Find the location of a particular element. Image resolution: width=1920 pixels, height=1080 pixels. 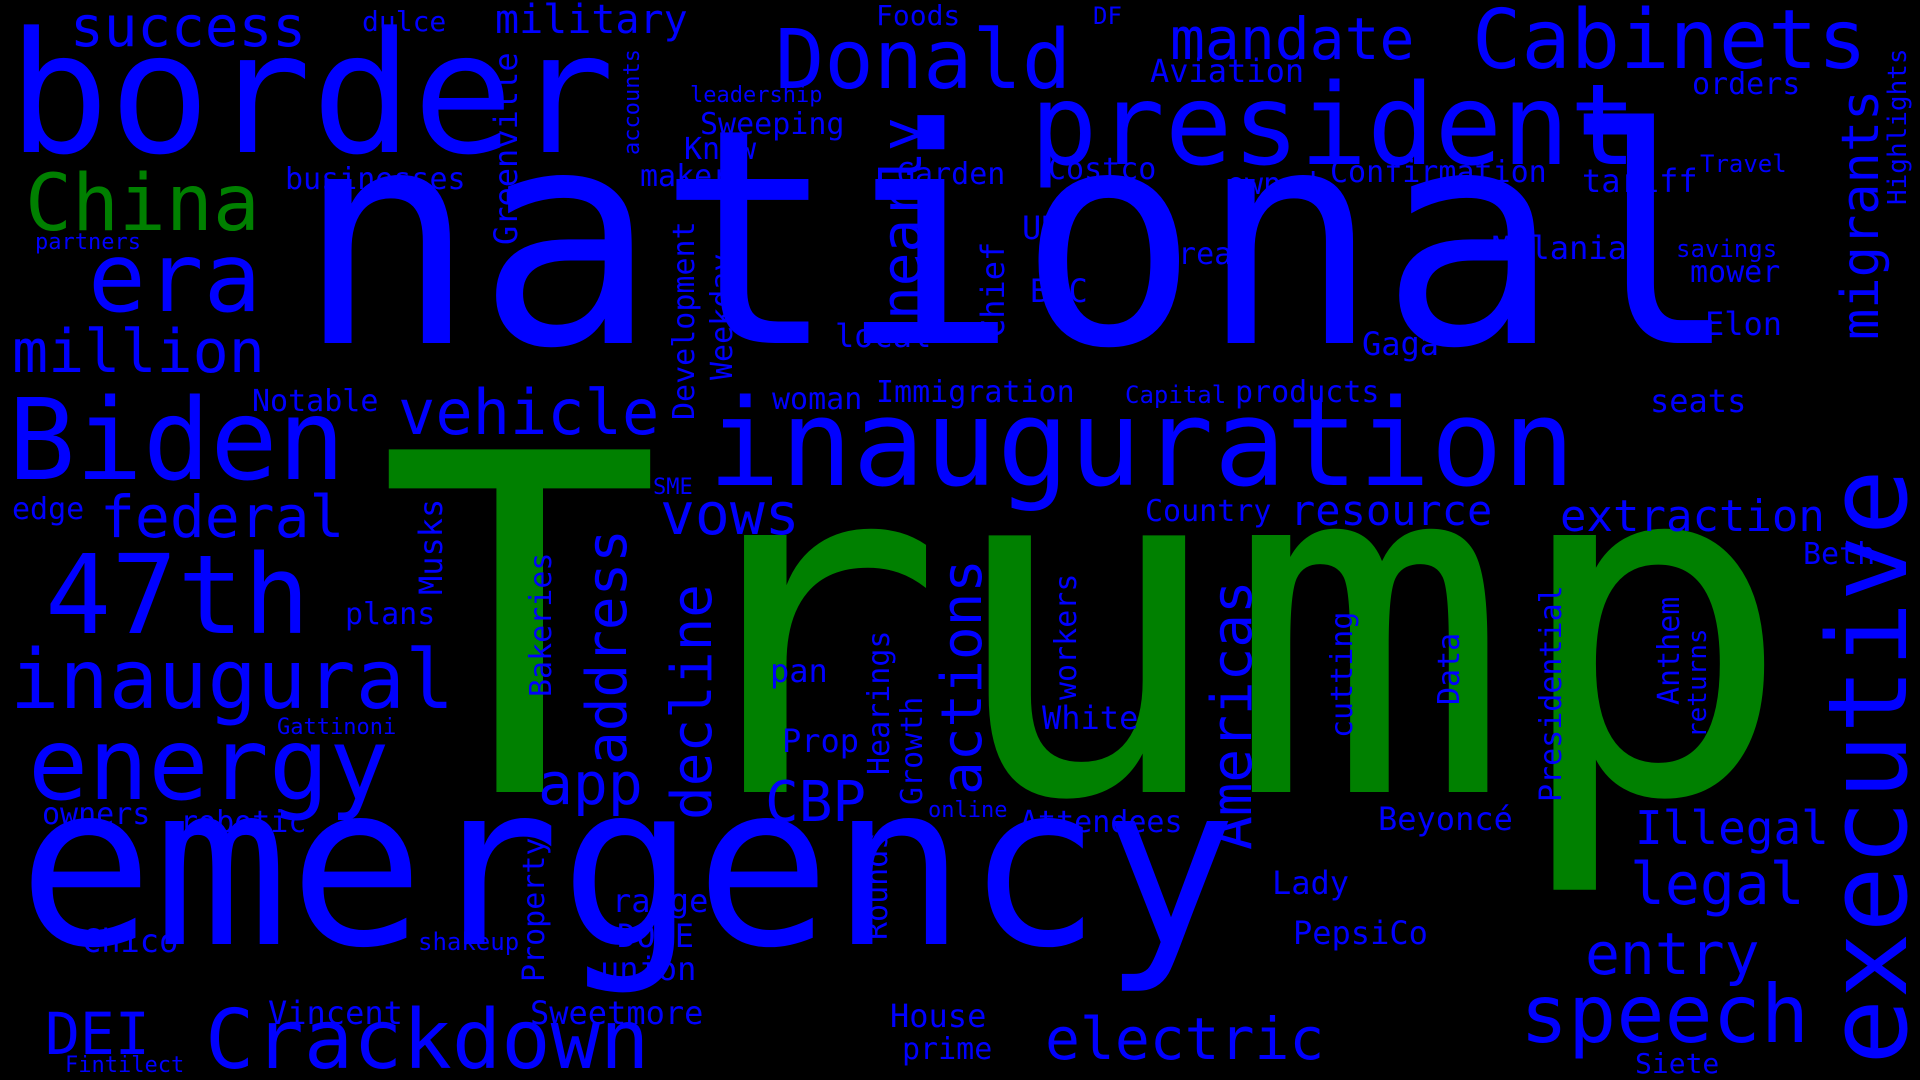

word-migrants: migrants is located at coordinates (1861, 214).